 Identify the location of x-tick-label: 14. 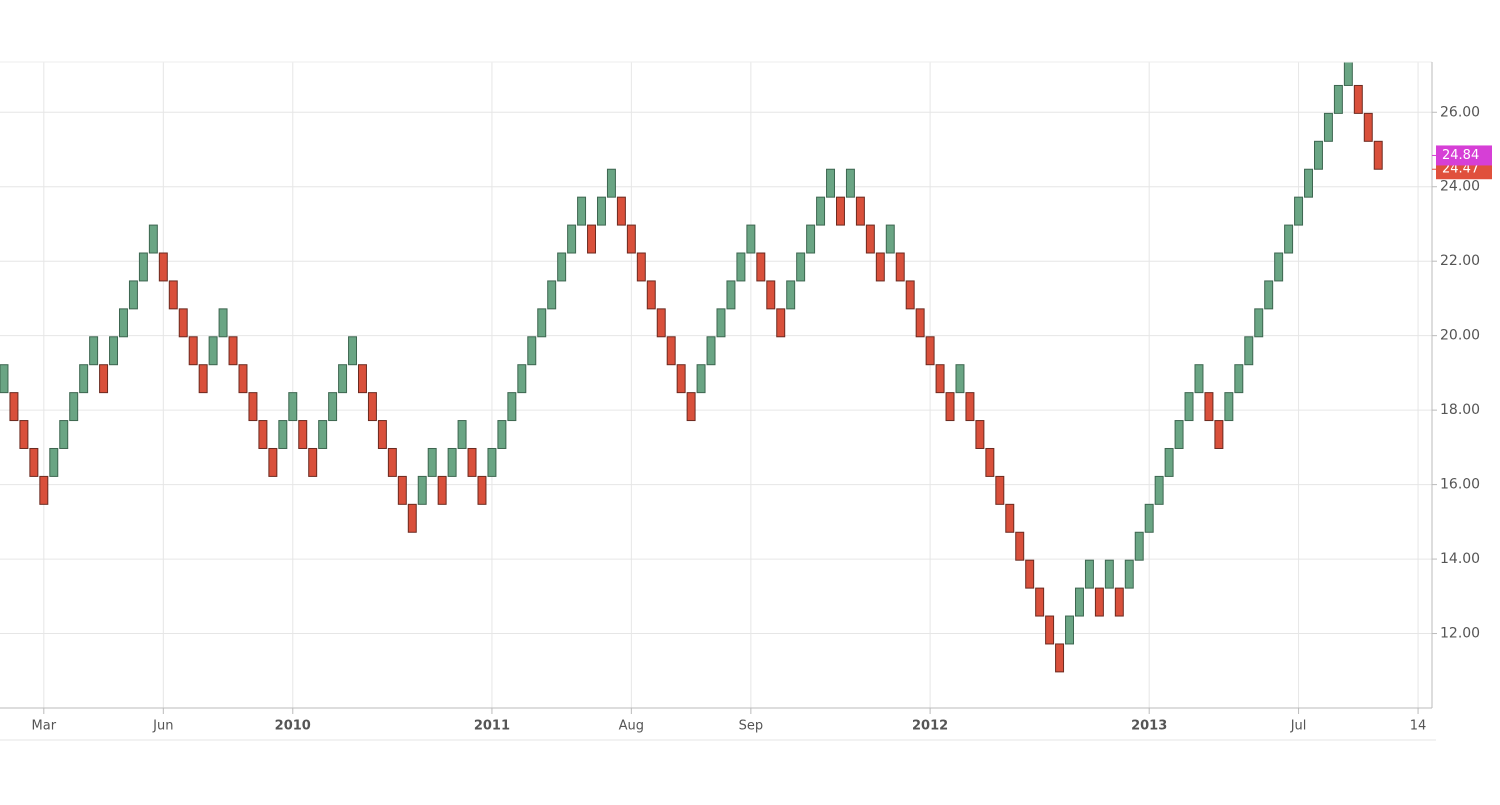
(1418, 726).